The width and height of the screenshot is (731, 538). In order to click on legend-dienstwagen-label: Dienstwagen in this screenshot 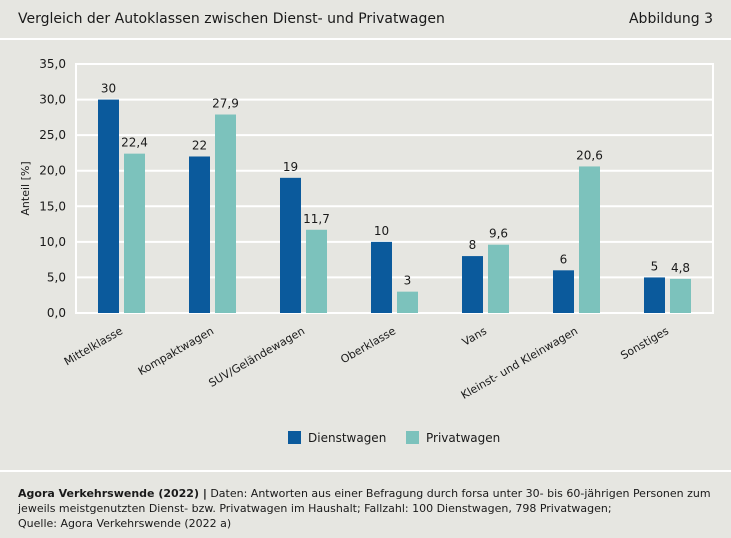, I will do `click(347, 438)`.